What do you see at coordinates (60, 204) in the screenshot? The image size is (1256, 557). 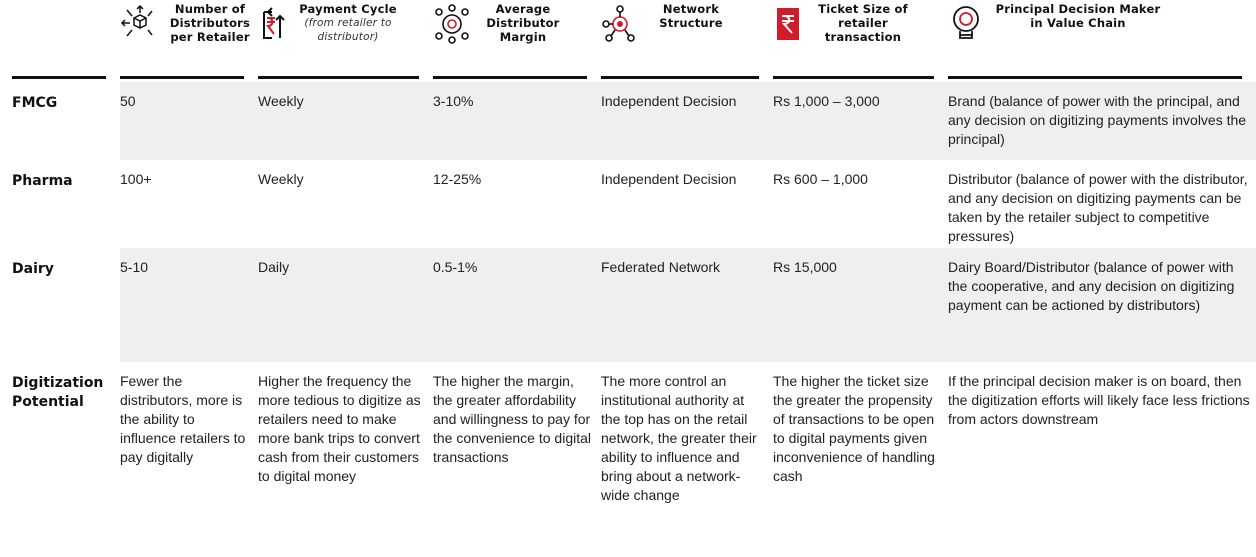 I see `row-label-cell: Pharma` at bounding box center [60, 204].